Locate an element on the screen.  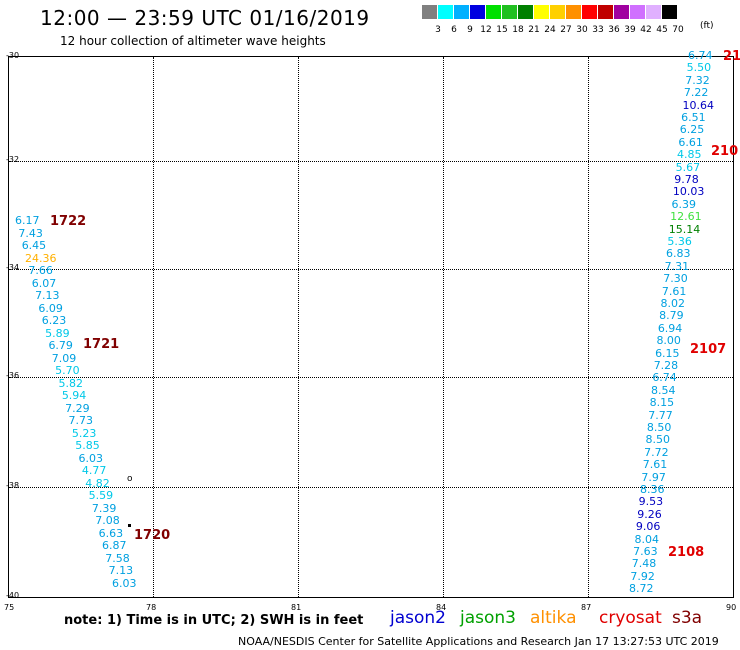
wave-height-value: 5.70 is located at coordinates (67, 370).